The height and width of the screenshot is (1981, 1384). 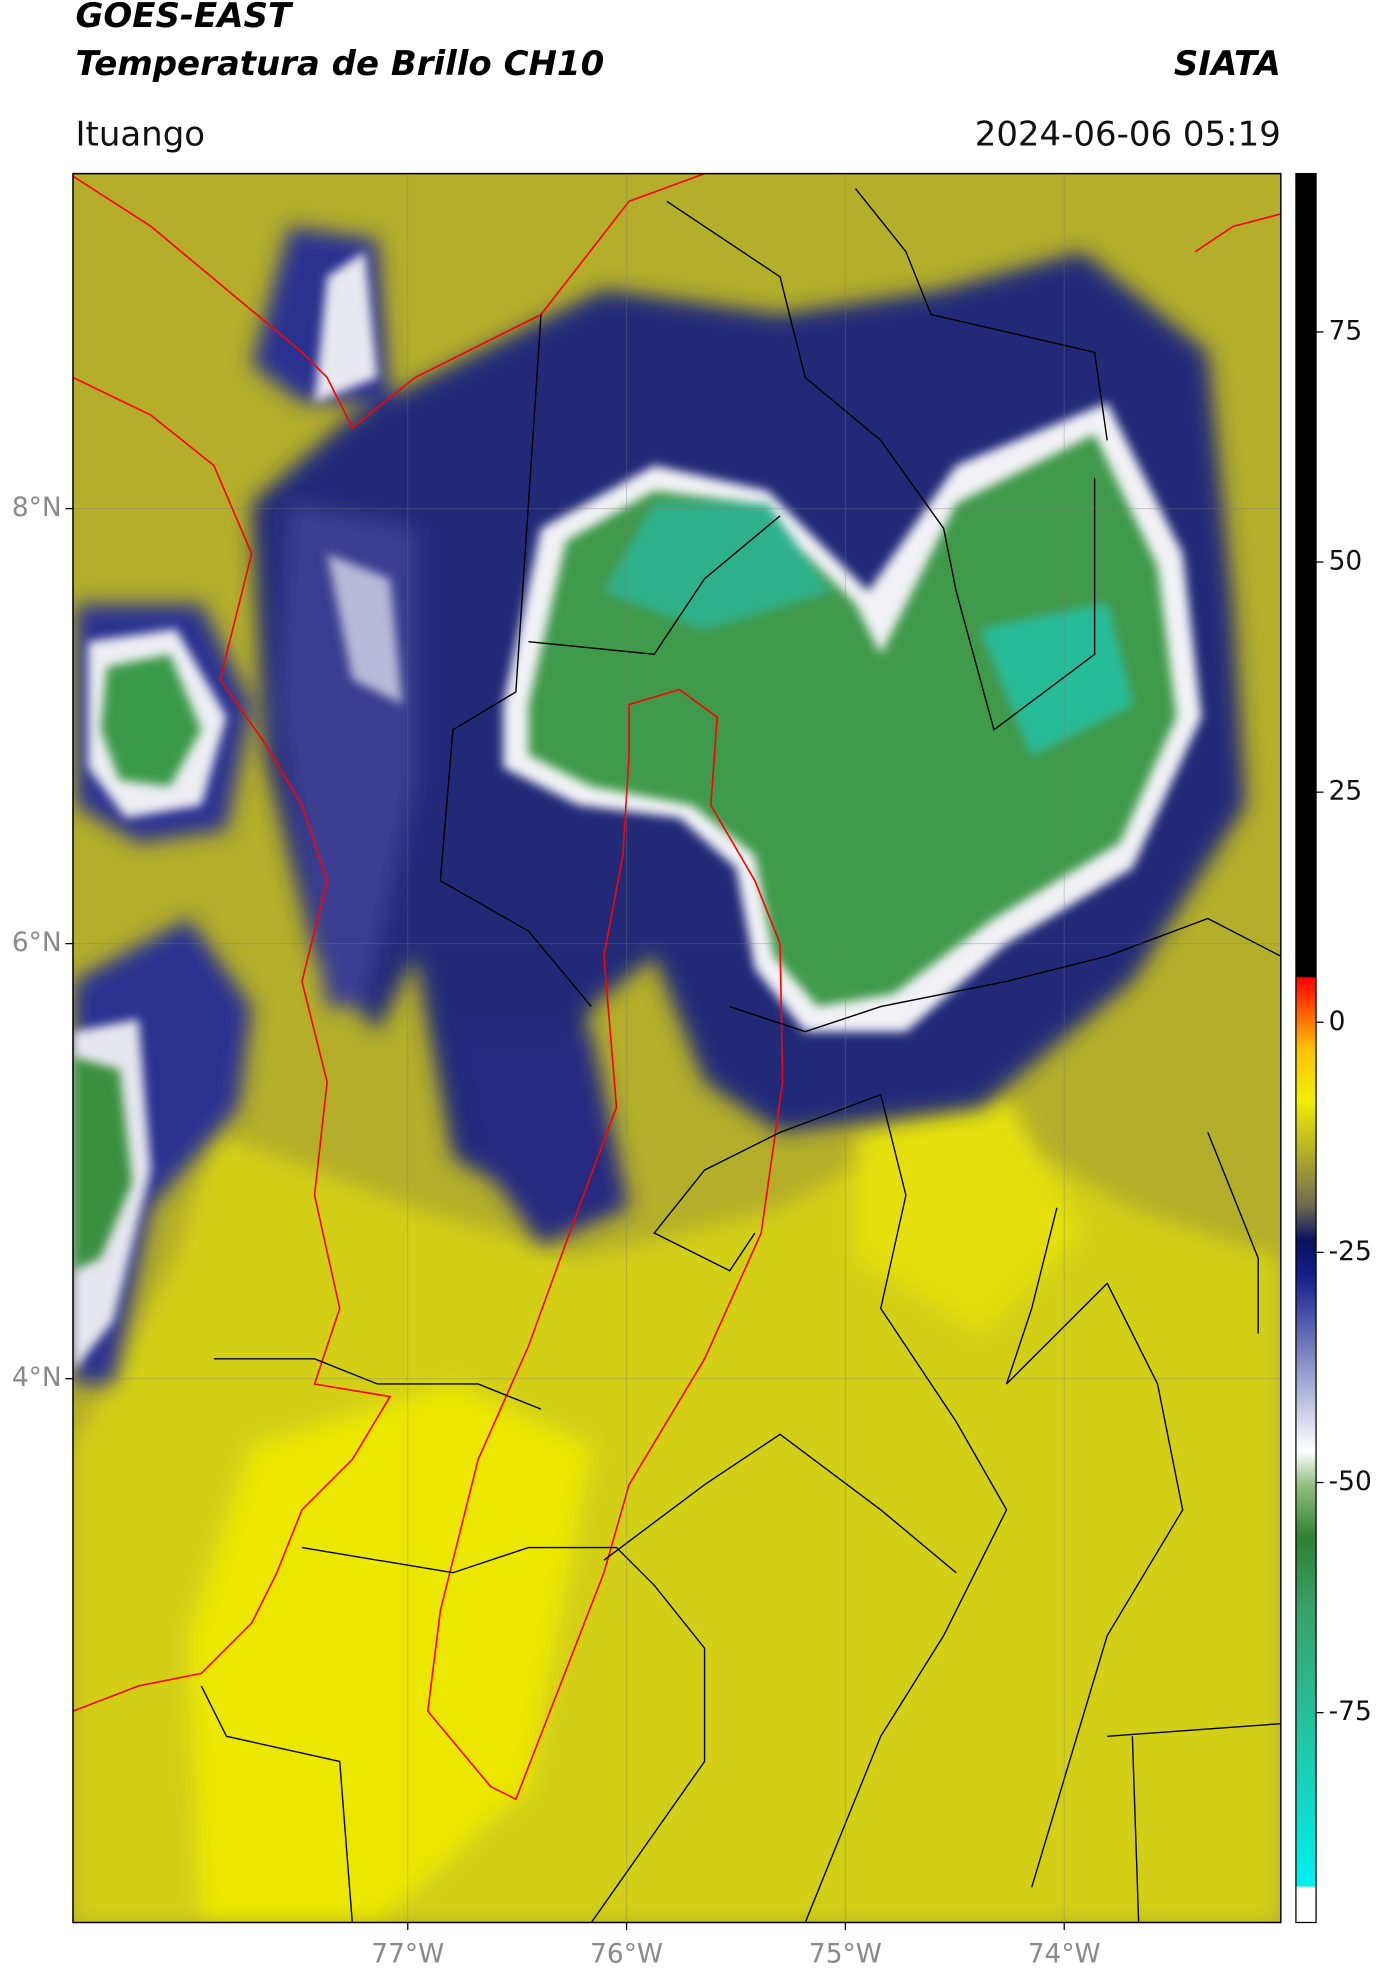 What do you see at coordinates (1337, 1021) in the screenshot?
I see `colorbar-tick-label: 0` at bounding box center [1337, 1021].